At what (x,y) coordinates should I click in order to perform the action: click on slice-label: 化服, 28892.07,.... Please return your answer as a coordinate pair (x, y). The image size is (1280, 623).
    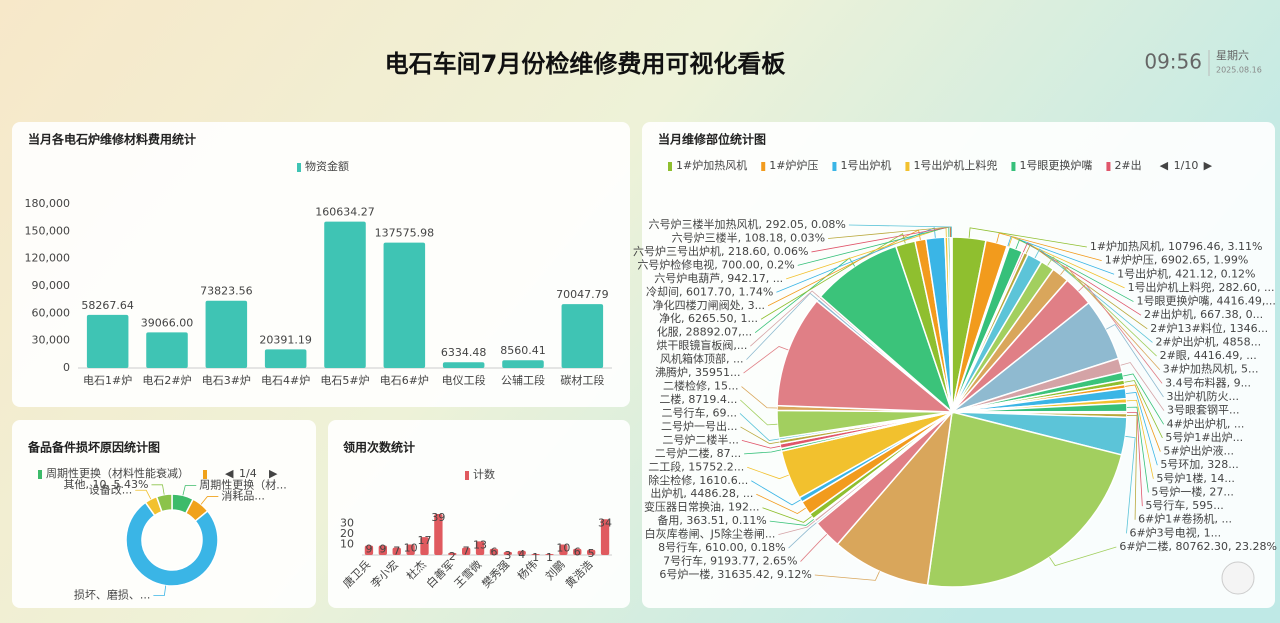
    Looking at the image, I should click on (704, 332).